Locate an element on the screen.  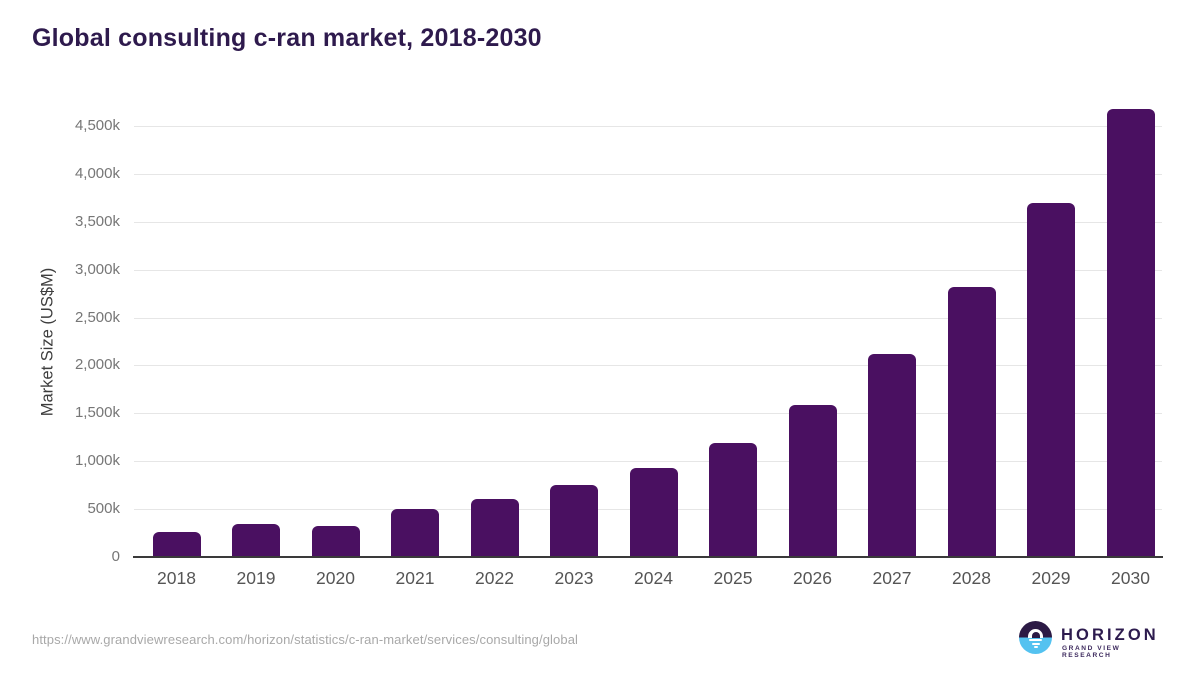
bar-2021 is located at coordinates (415, 532).